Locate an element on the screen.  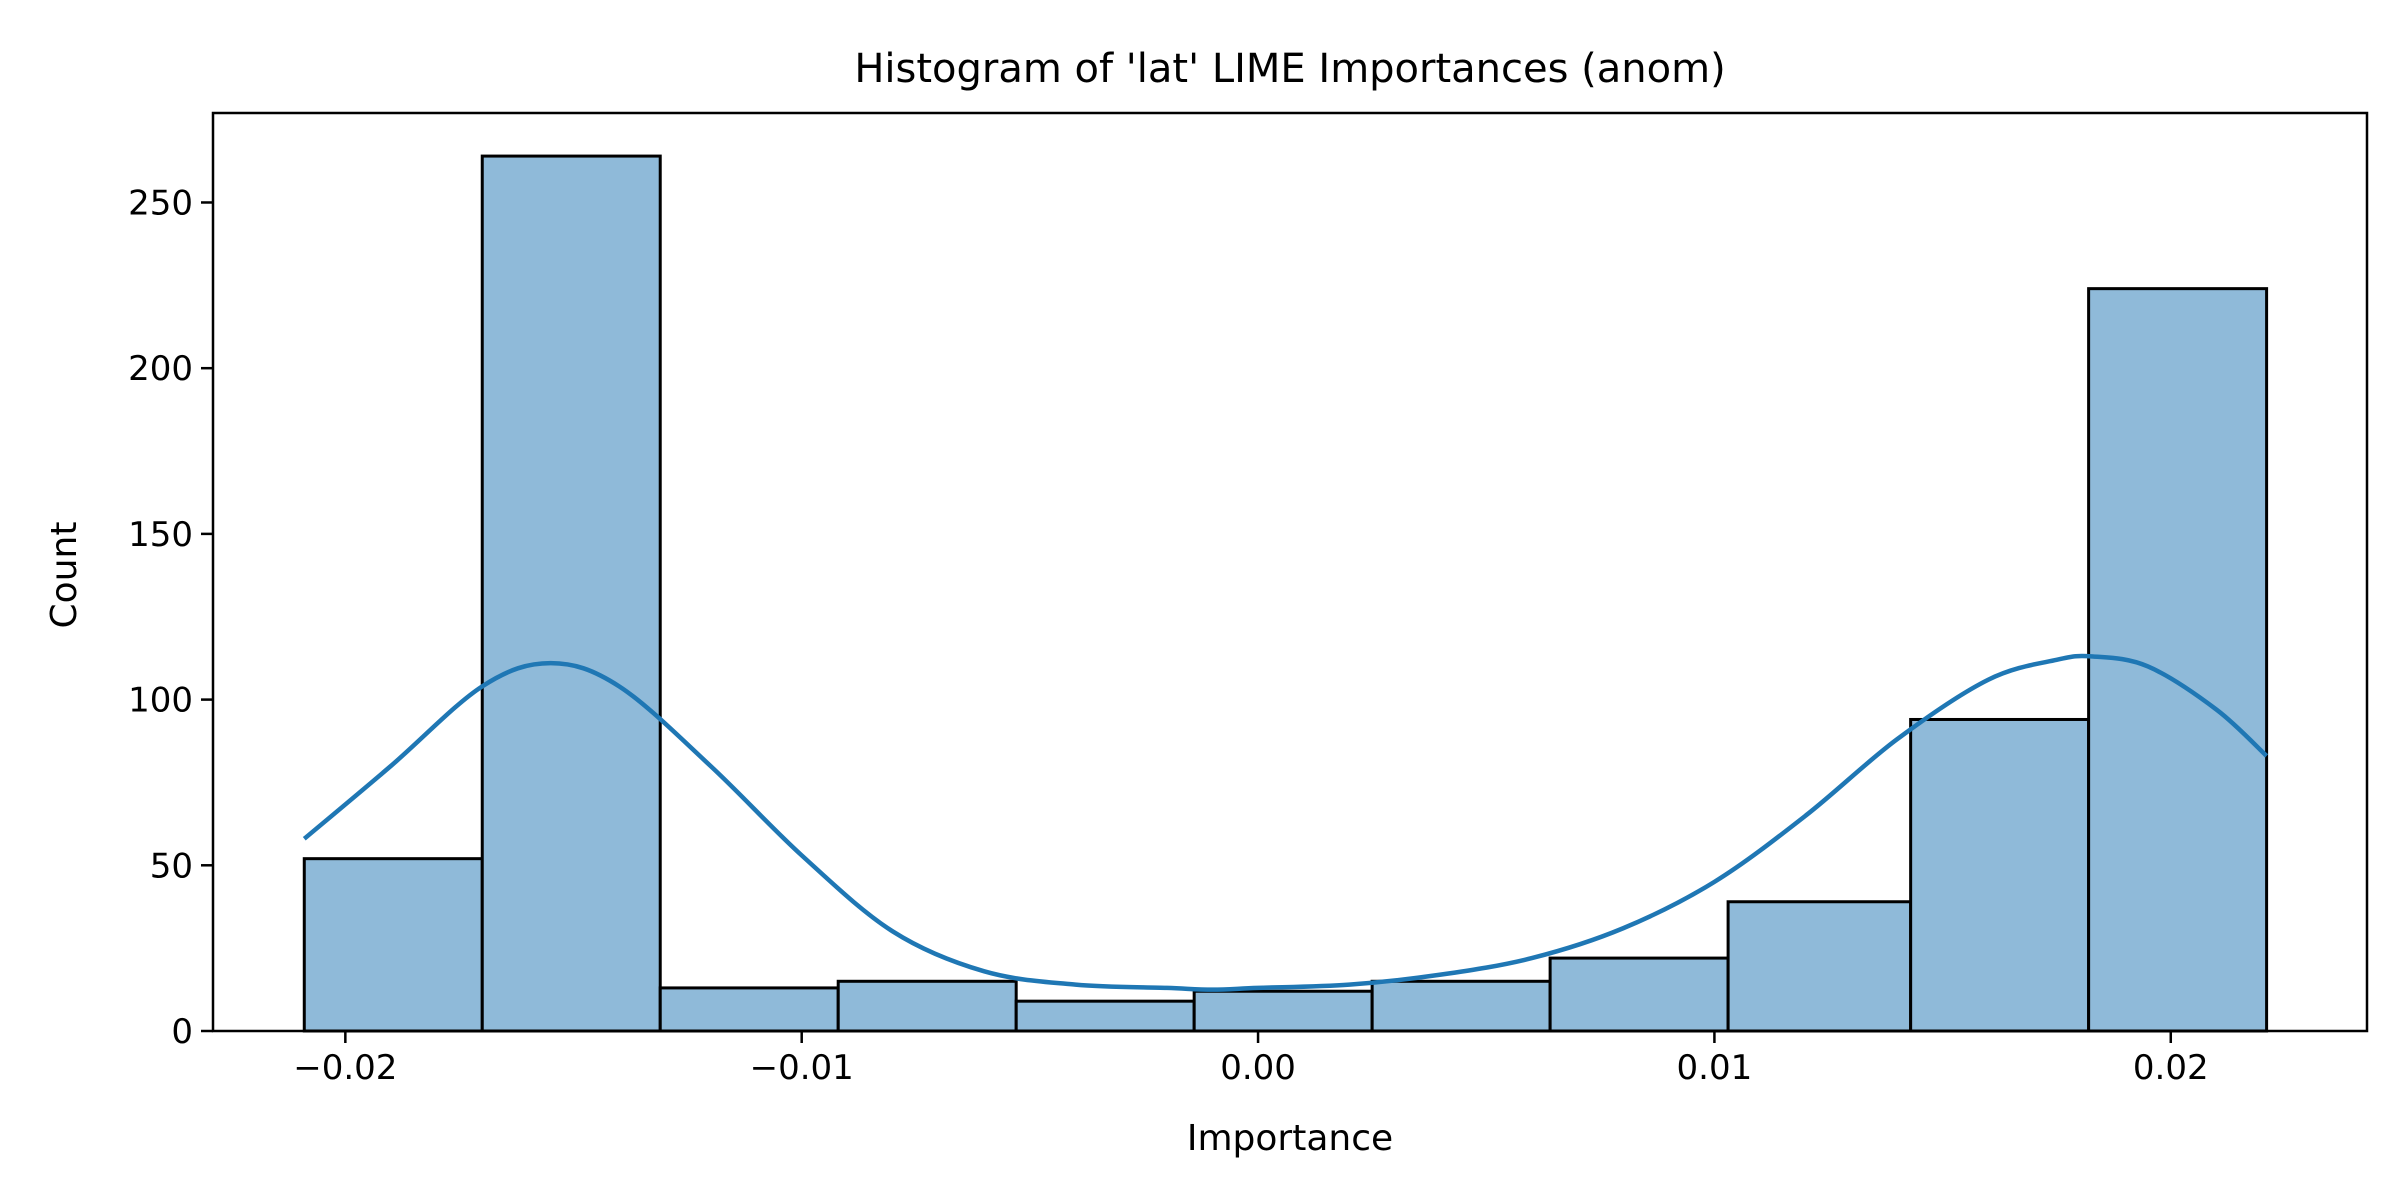
y-tick-label: 50 is located at coordinates (171, 866).